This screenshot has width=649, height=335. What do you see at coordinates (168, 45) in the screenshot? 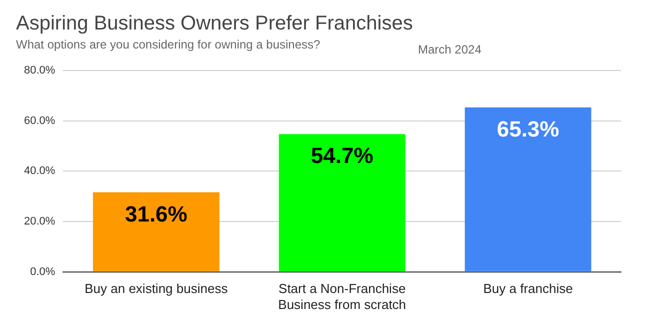
I see `chart-subtitle: What options are you considering for owning a business?` at bounding box center [168, 45].